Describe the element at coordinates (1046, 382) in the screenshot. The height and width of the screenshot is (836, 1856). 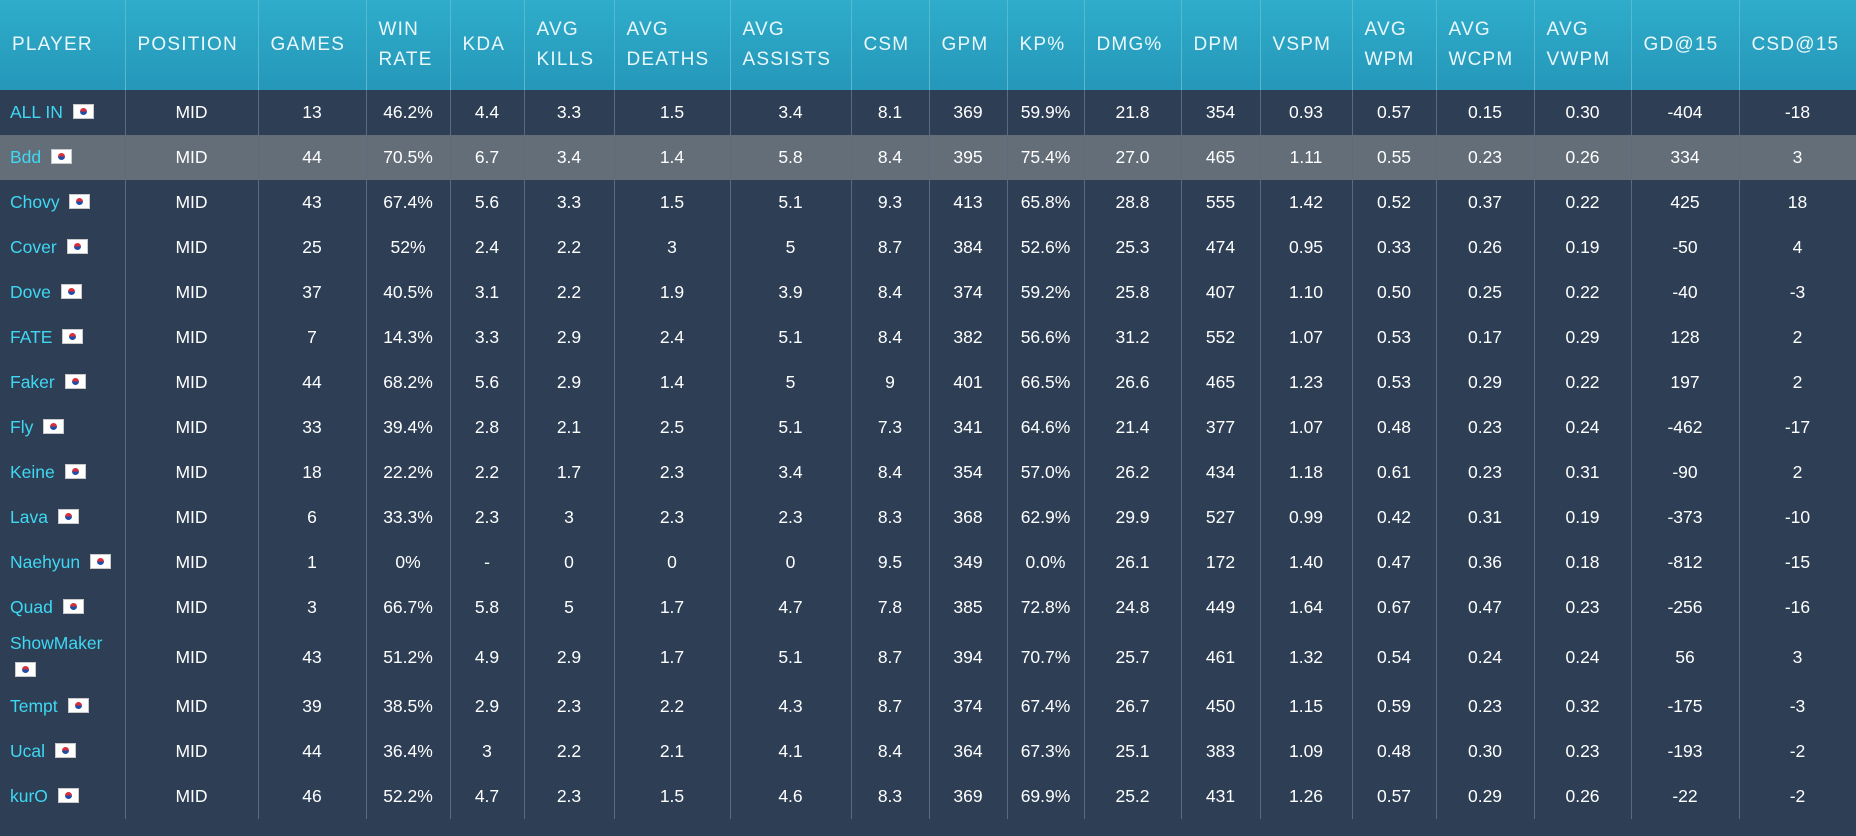
I see `stat-cell: 66.5%` at that location.